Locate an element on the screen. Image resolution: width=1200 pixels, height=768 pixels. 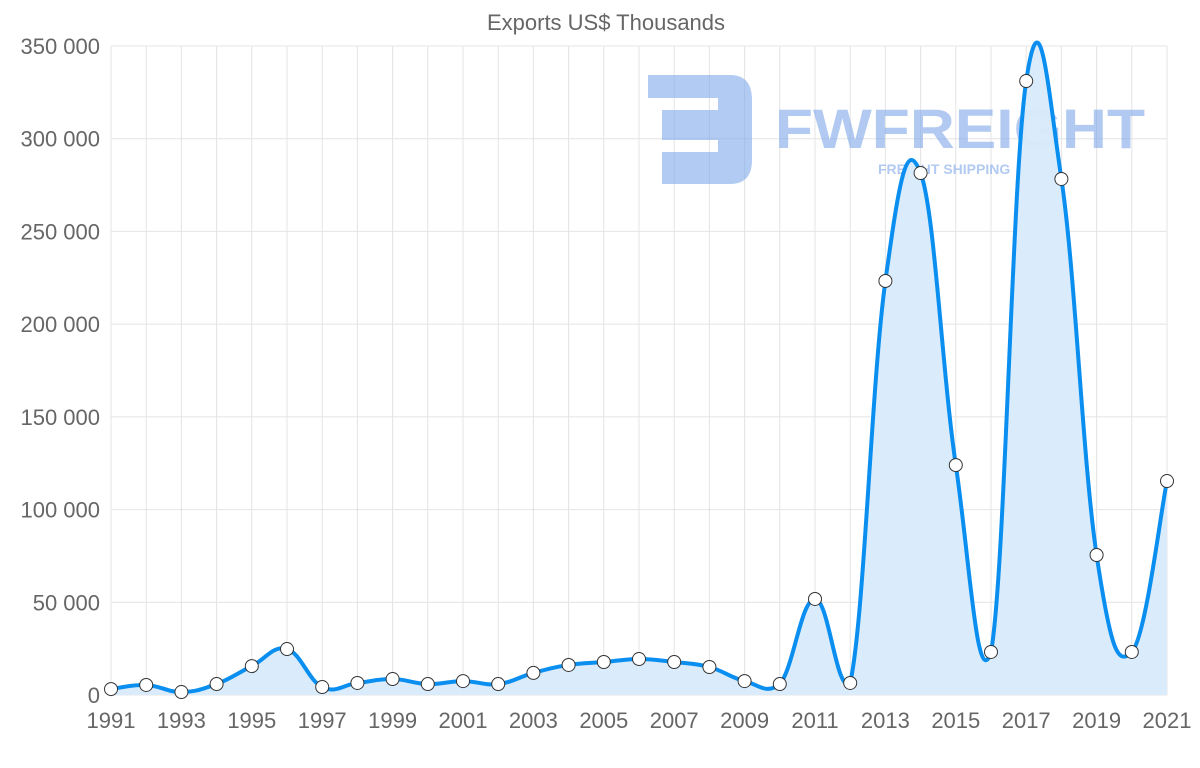
y-tick-label: 350 000 is located at coordinates (60, 46).